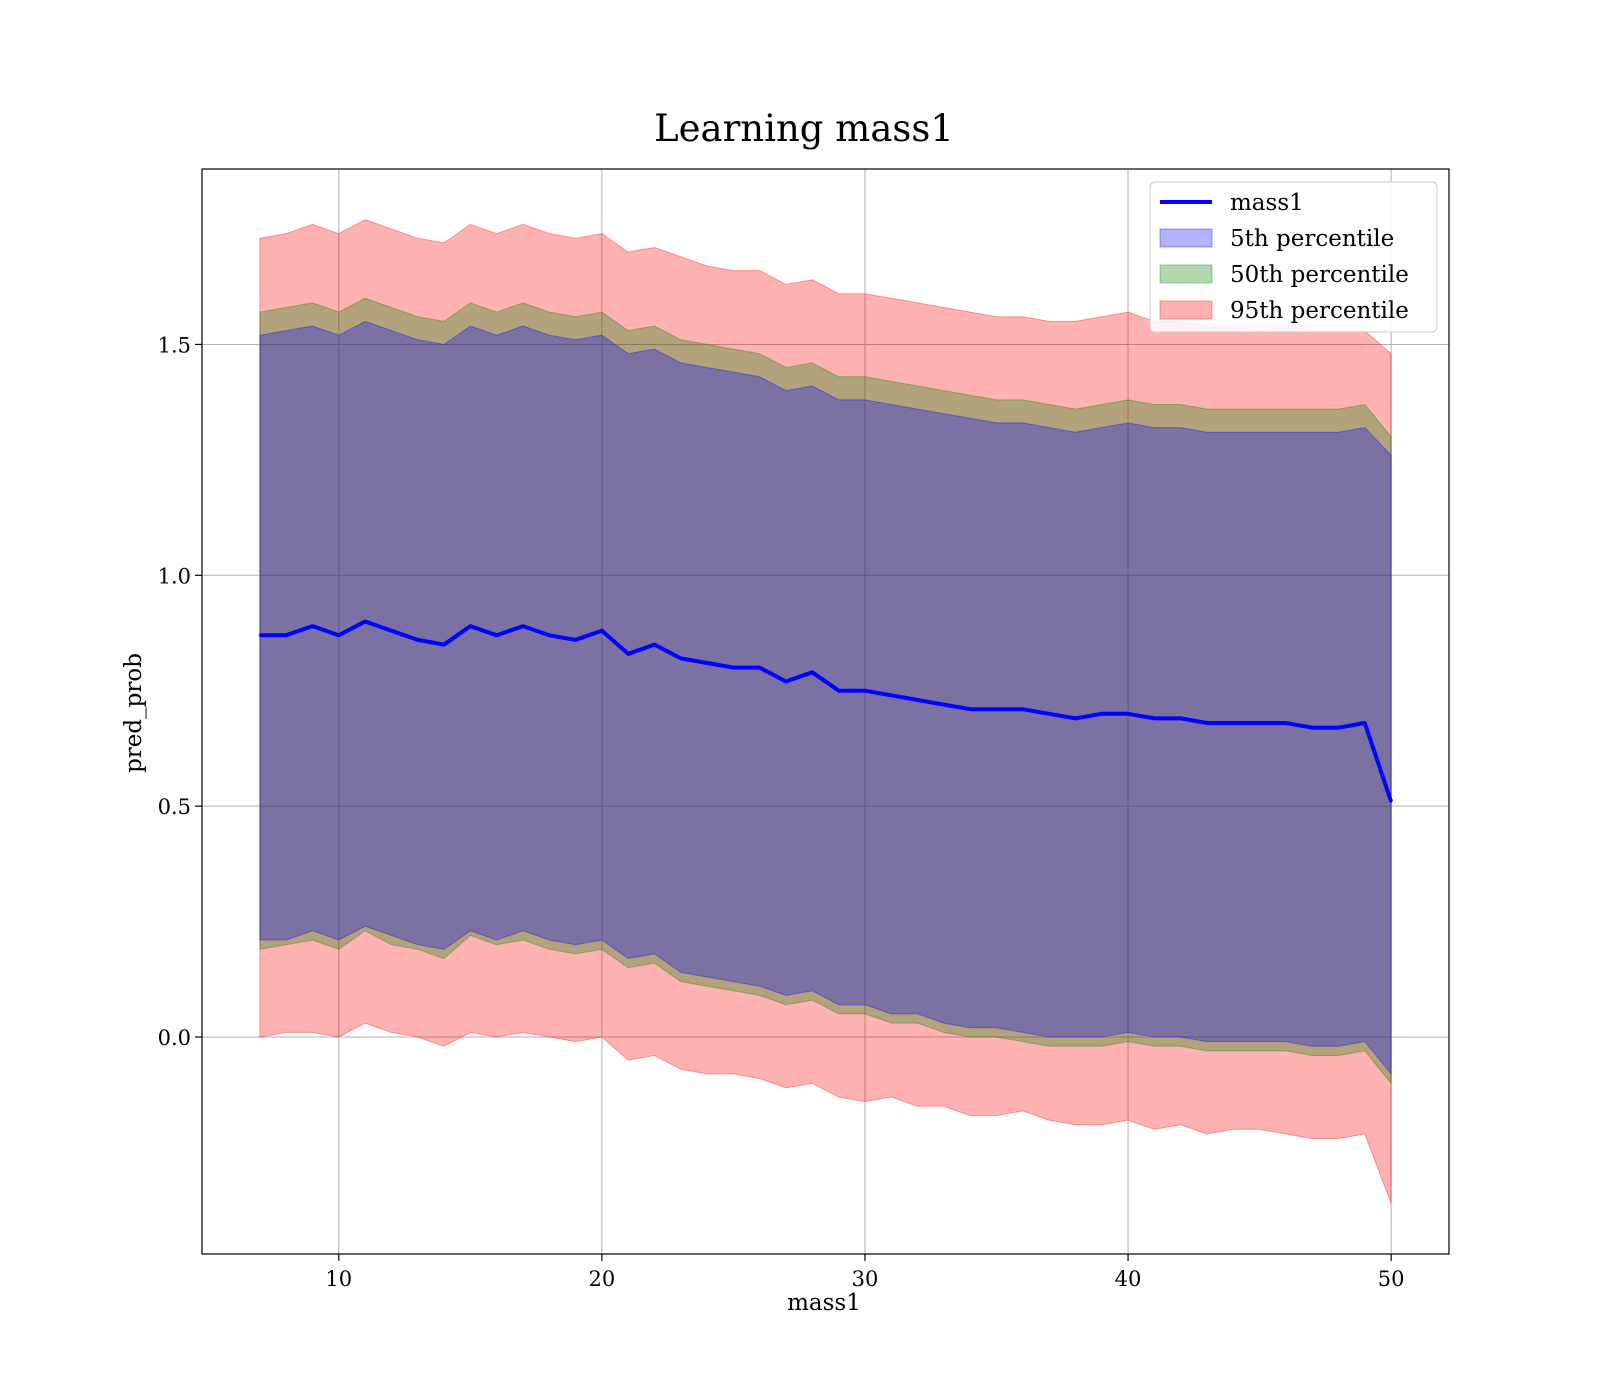  I want to click on y-tick-label: 1.5, so click(174, 345).